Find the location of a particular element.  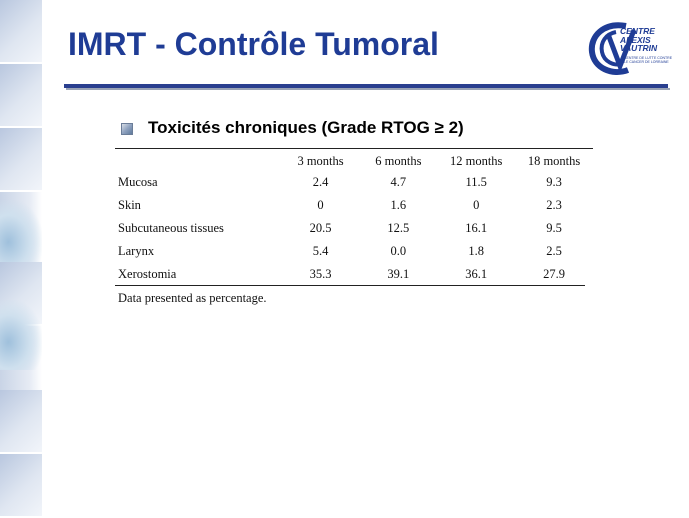

table-row: Xerostomia 35.3 39.1 36.1 27.9 is located at coordinates (354, 274).